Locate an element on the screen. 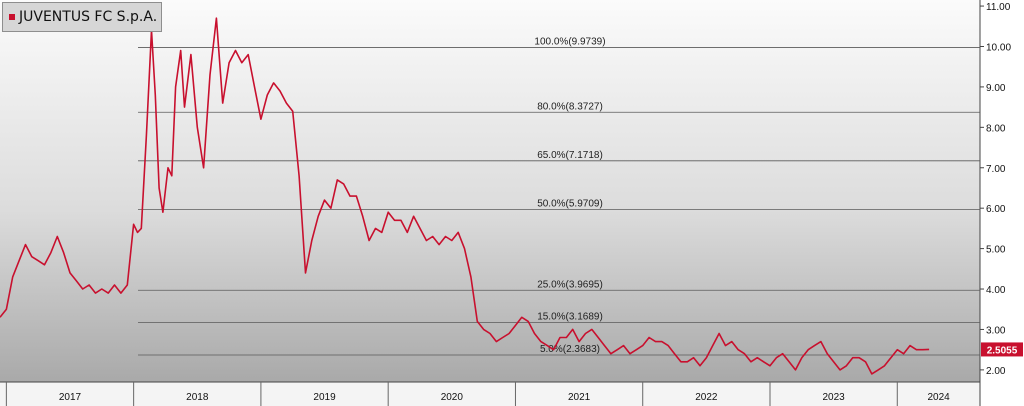  x-axis: 2017 2018 2019 2020 2021 2022 2023 2024 is located at coordinates (478, 394).